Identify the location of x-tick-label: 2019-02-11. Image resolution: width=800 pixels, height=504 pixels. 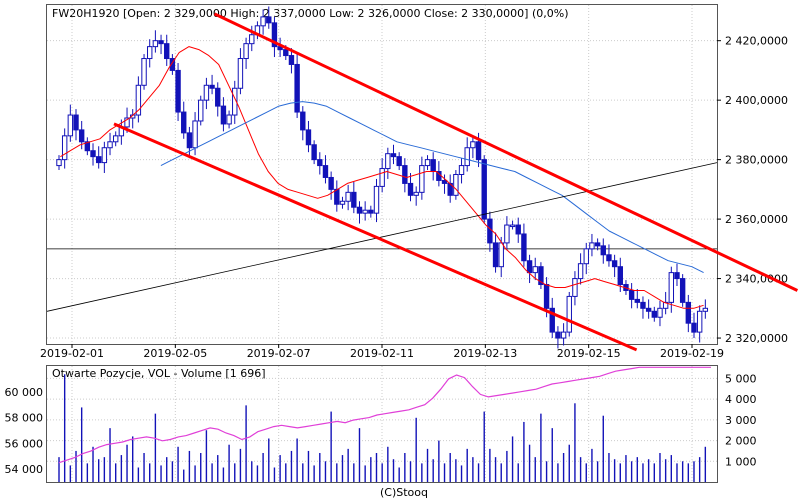
(382, 353).